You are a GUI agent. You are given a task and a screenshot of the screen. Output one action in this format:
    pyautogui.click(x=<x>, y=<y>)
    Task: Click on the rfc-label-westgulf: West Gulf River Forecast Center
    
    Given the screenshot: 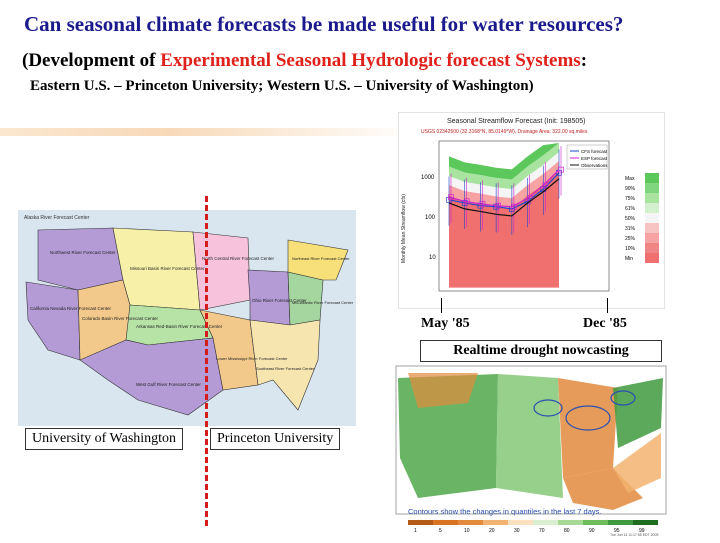 What is the action you would take?
    pyautogui.click(x=168, y=384)
    